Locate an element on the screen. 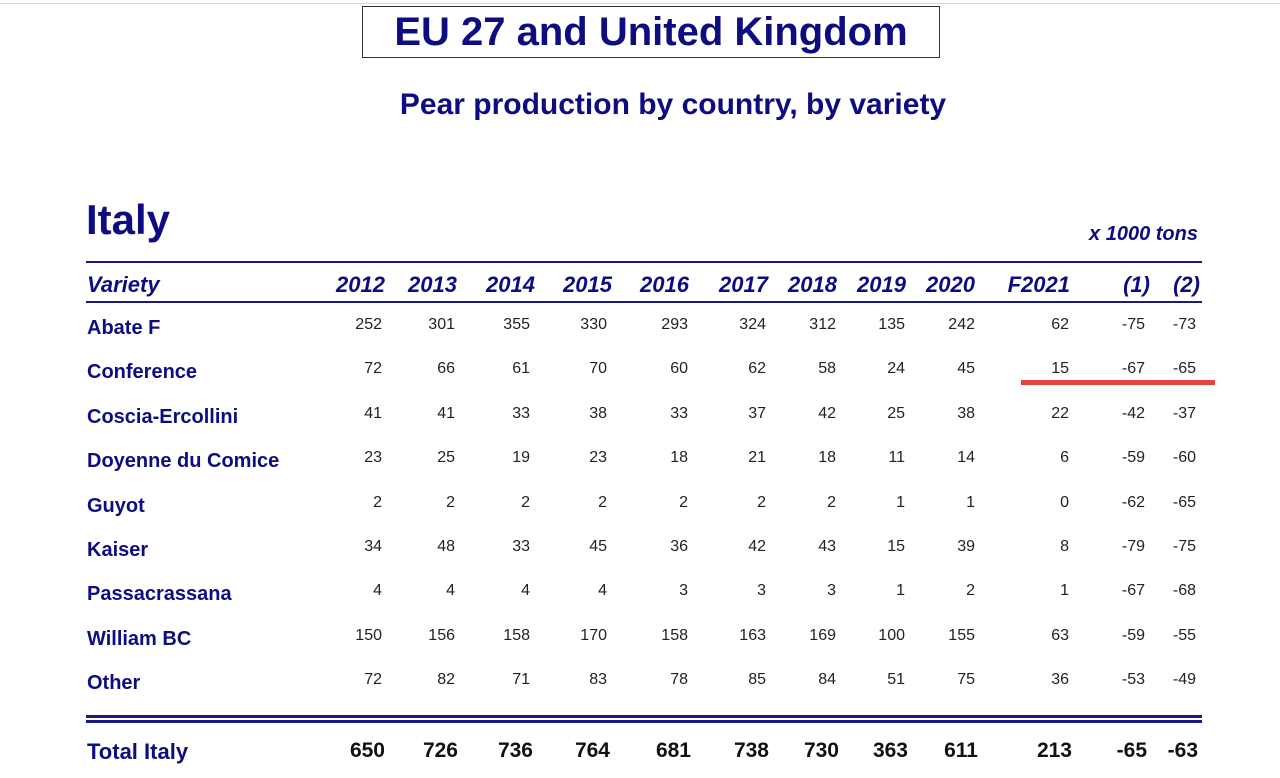  table-cell: -68 is located at coordinates (1184, 591).